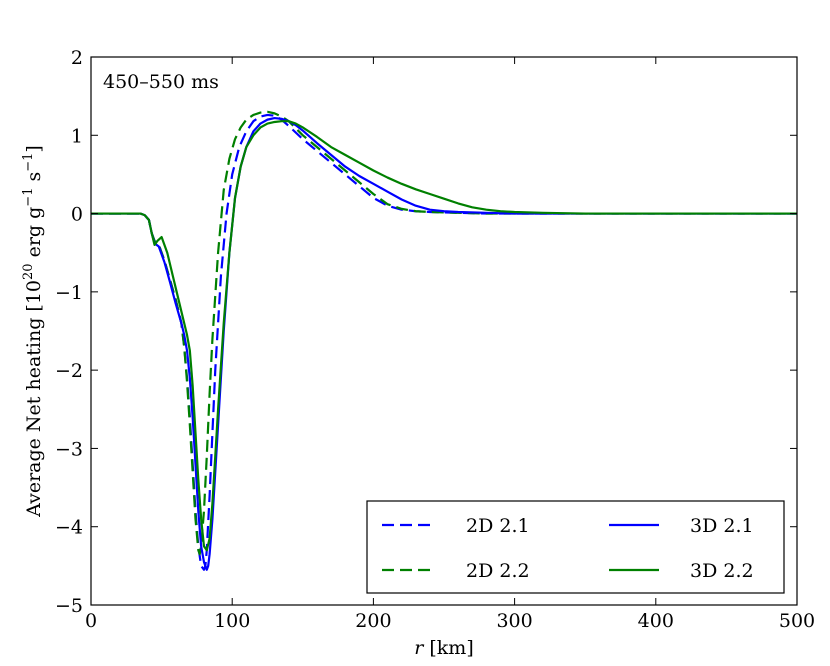  What do you see at coordinates (34, 148) in the screenshot?
I see `y-axis-label-end: ]` at bounding box center [34, 148].